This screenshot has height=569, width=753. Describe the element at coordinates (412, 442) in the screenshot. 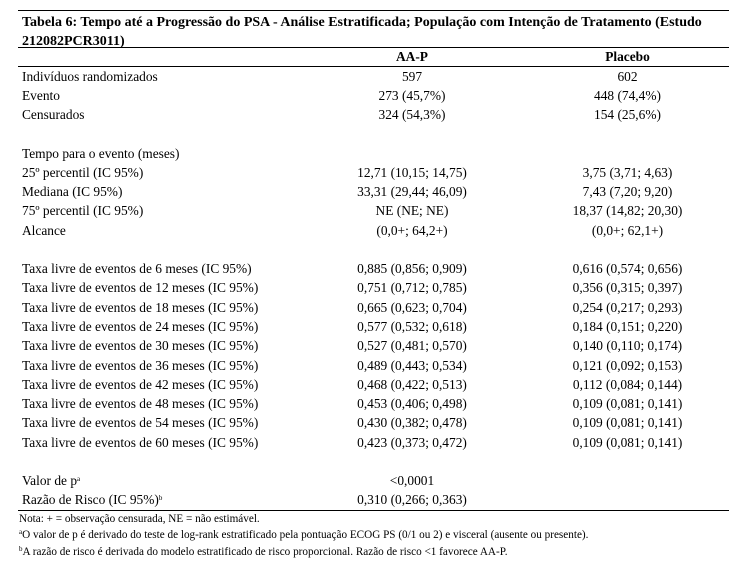

I see `cell-aap: 0,423 (0,373; 0,472)` at that location.